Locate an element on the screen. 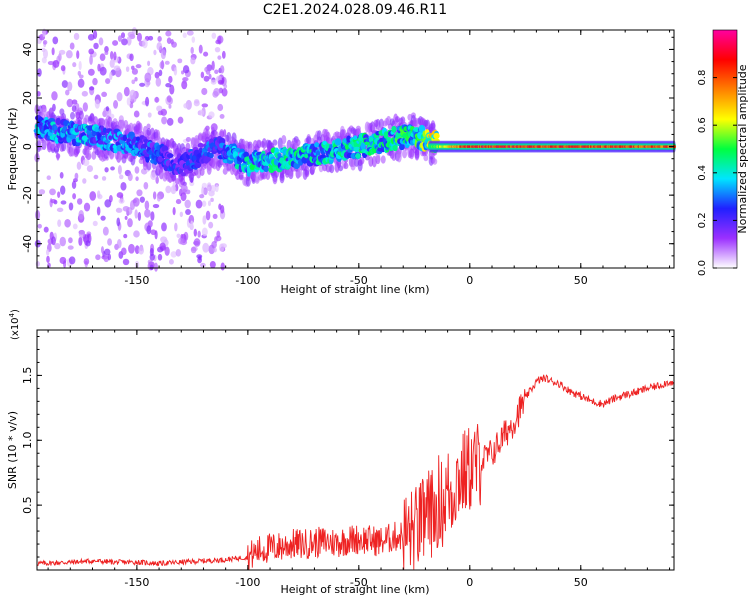  snr-x-tick-label: -100 is located at coordinates (247, 582).